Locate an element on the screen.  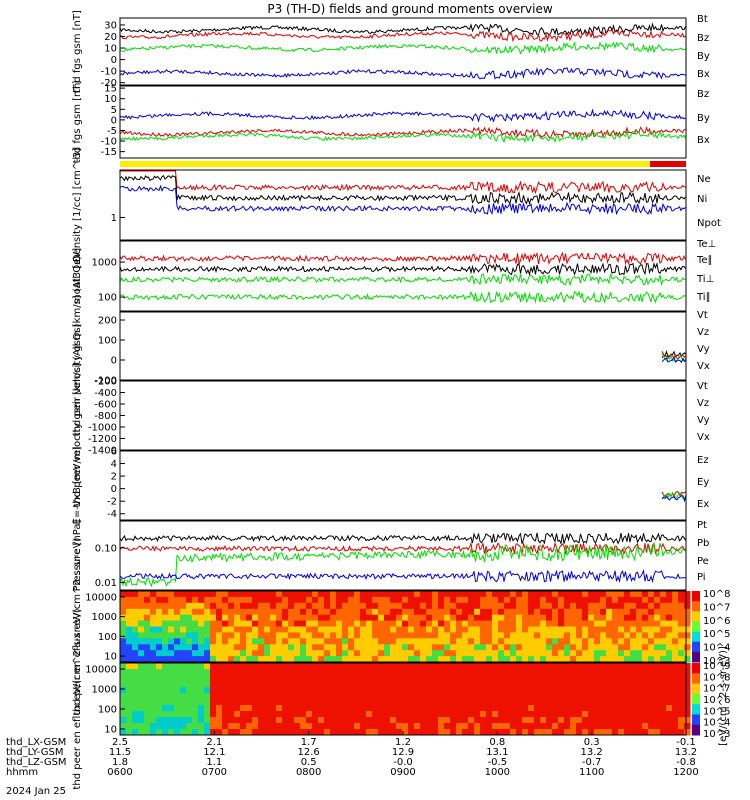
y-axis-label: Pressure [nPa] is located at coordinates (77, 556).